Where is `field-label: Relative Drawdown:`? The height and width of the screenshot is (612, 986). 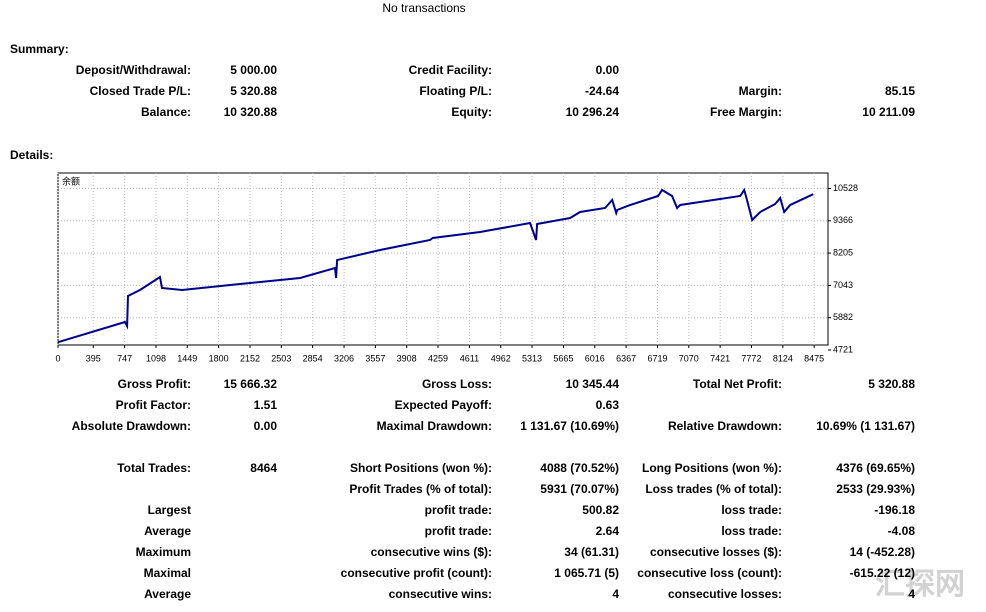
field-label: Relative Drawdown: is located at coordinates (725, 426).